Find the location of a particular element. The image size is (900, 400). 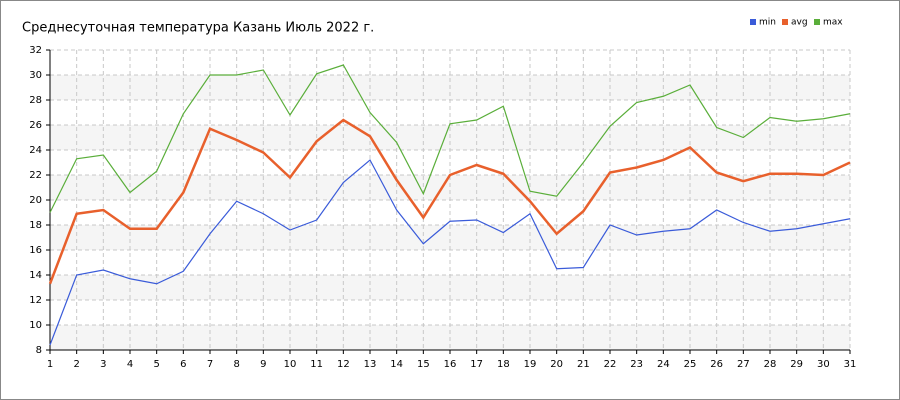

y-tick-label: 12 is located at coordinates (35, 300).